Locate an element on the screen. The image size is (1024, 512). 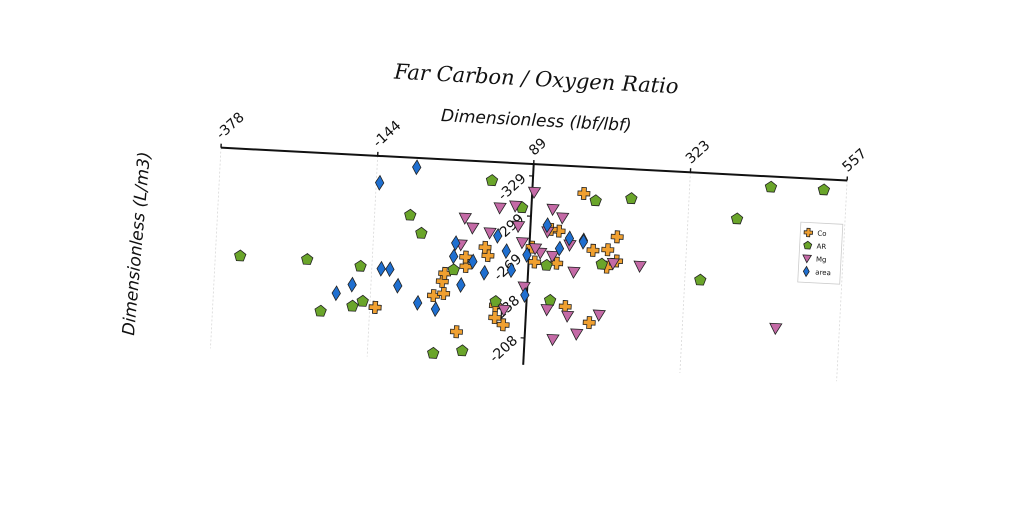
x-tick-label: -378 is located at coordinates (230, 125).